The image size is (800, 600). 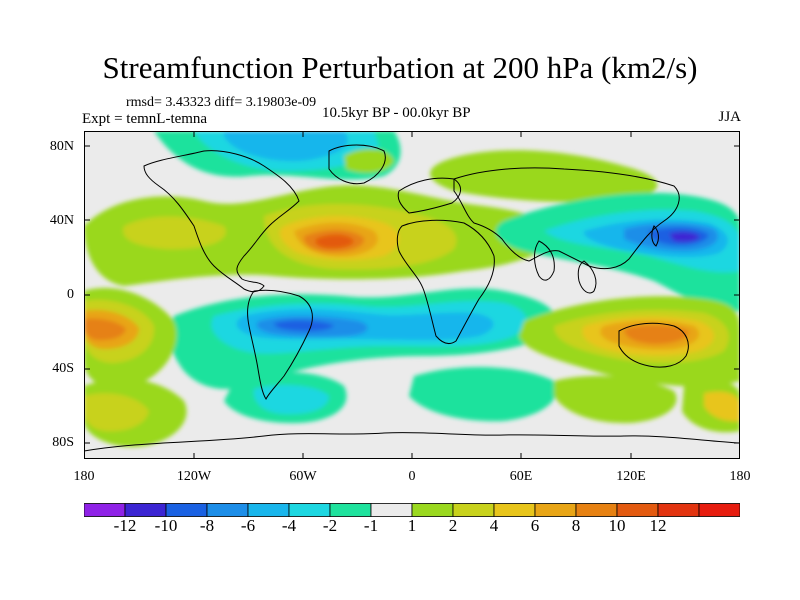 I want to click on colorbar-label: 10, so click(x=617, y=525).